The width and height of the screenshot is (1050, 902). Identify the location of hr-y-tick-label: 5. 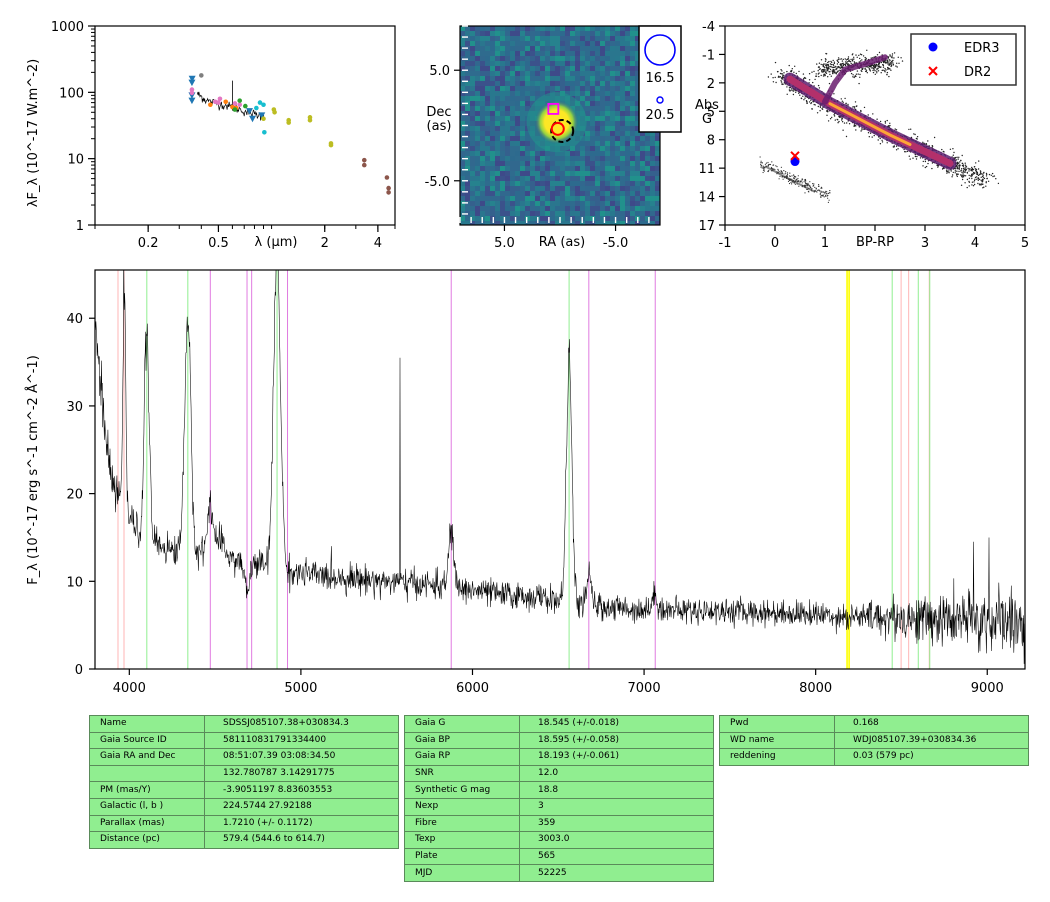
(711, 112).